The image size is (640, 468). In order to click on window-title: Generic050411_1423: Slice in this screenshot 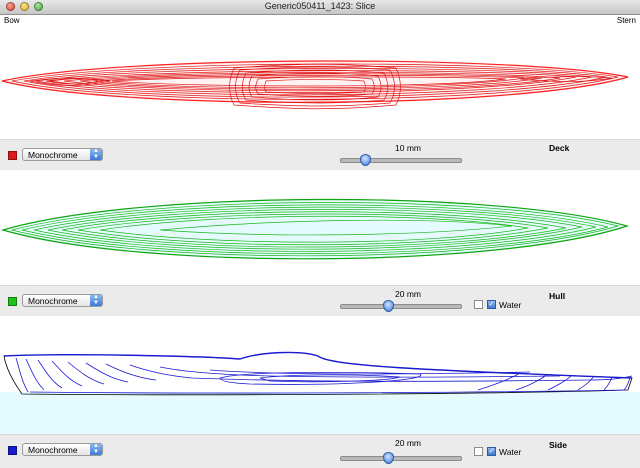, I will do `click(320, 6)`.